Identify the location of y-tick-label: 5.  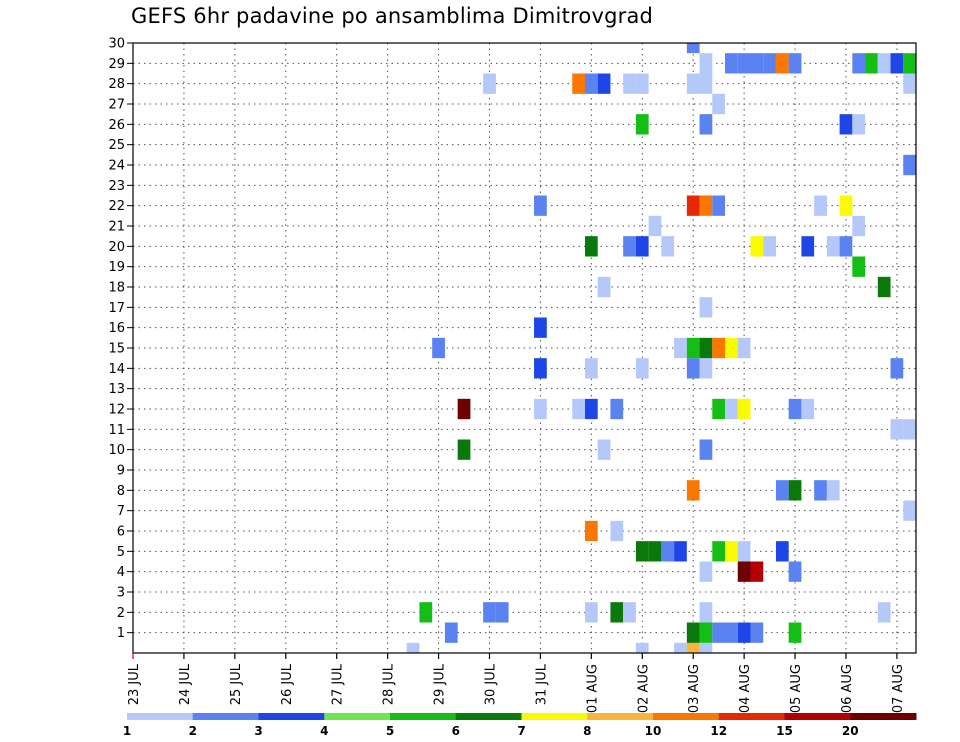
(121, 552).